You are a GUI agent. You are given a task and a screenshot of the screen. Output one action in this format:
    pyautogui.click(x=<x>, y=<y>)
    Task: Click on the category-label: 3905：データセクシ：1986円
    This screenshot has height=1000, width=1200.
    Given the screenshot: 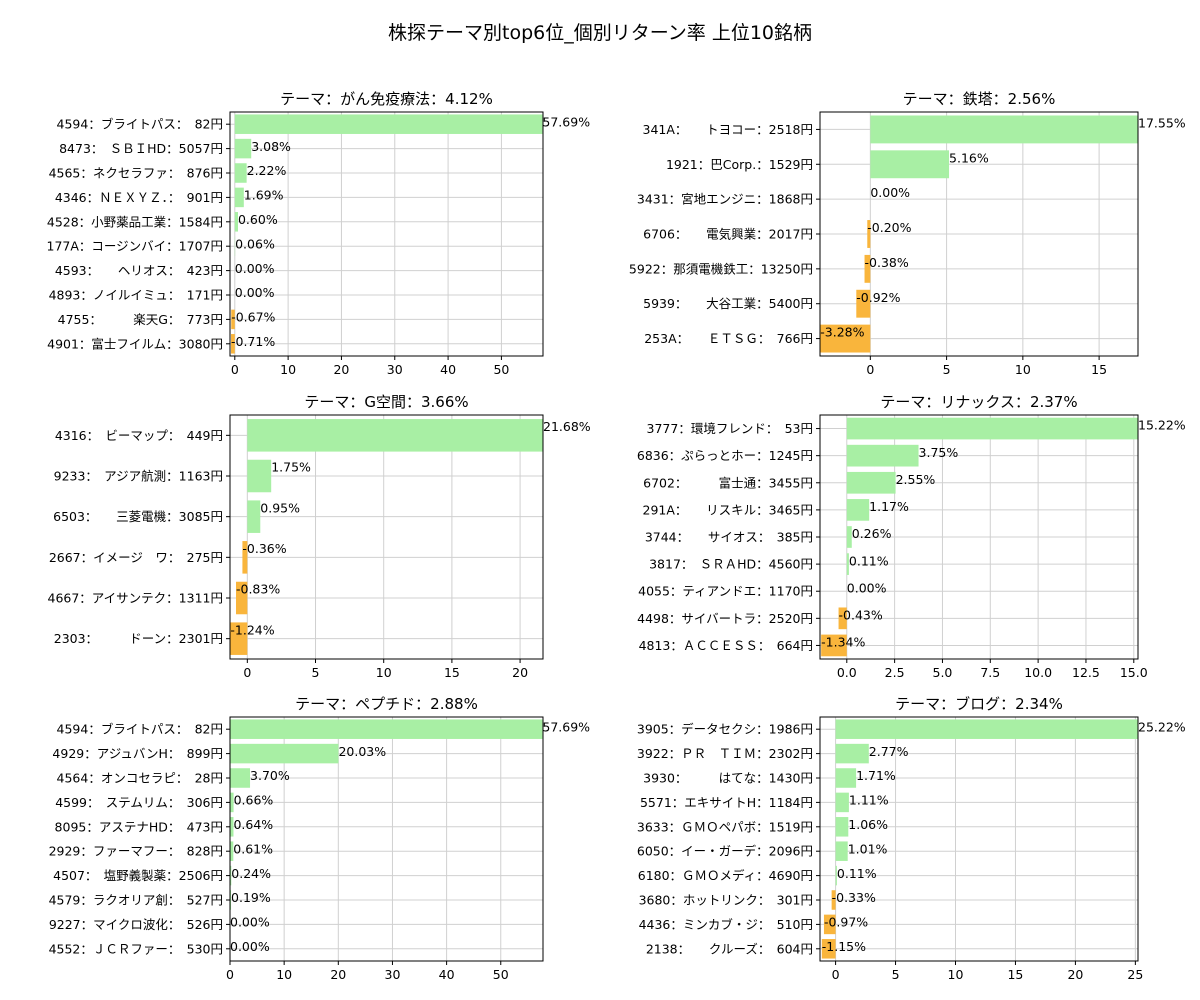 What is the action you would take?
    pyautogui.click(x=725, y=729)
    